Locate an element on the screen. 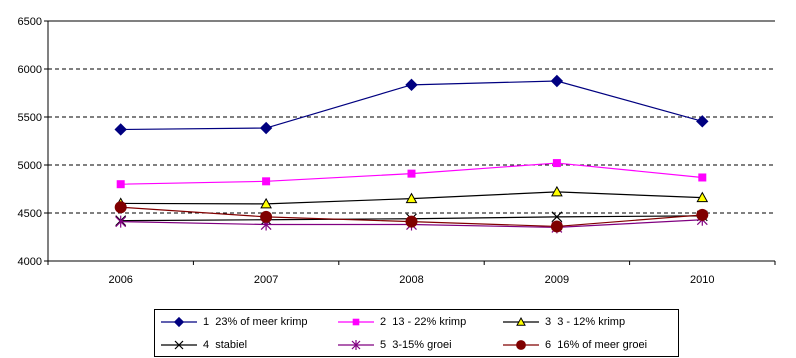  x-axis-ticks: 2006 2007 2008 2009 2010 is located at coordinates (411, 273).